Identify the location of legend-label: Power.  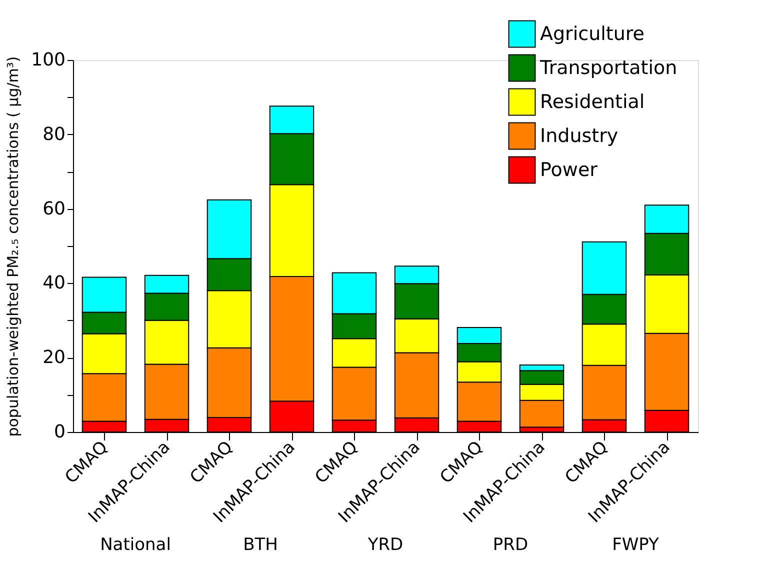
(569, 170).